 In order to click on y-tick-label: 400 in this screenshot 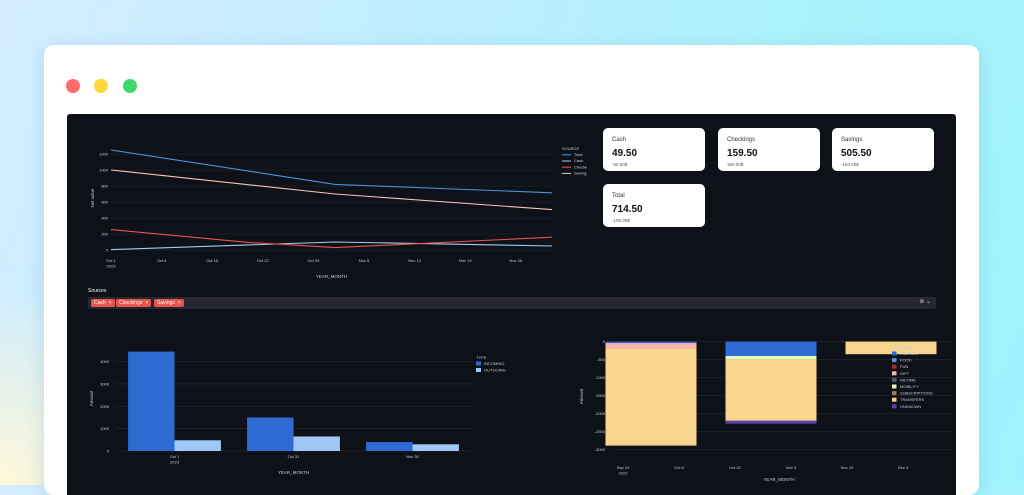, I will do `click(104, 218)`.